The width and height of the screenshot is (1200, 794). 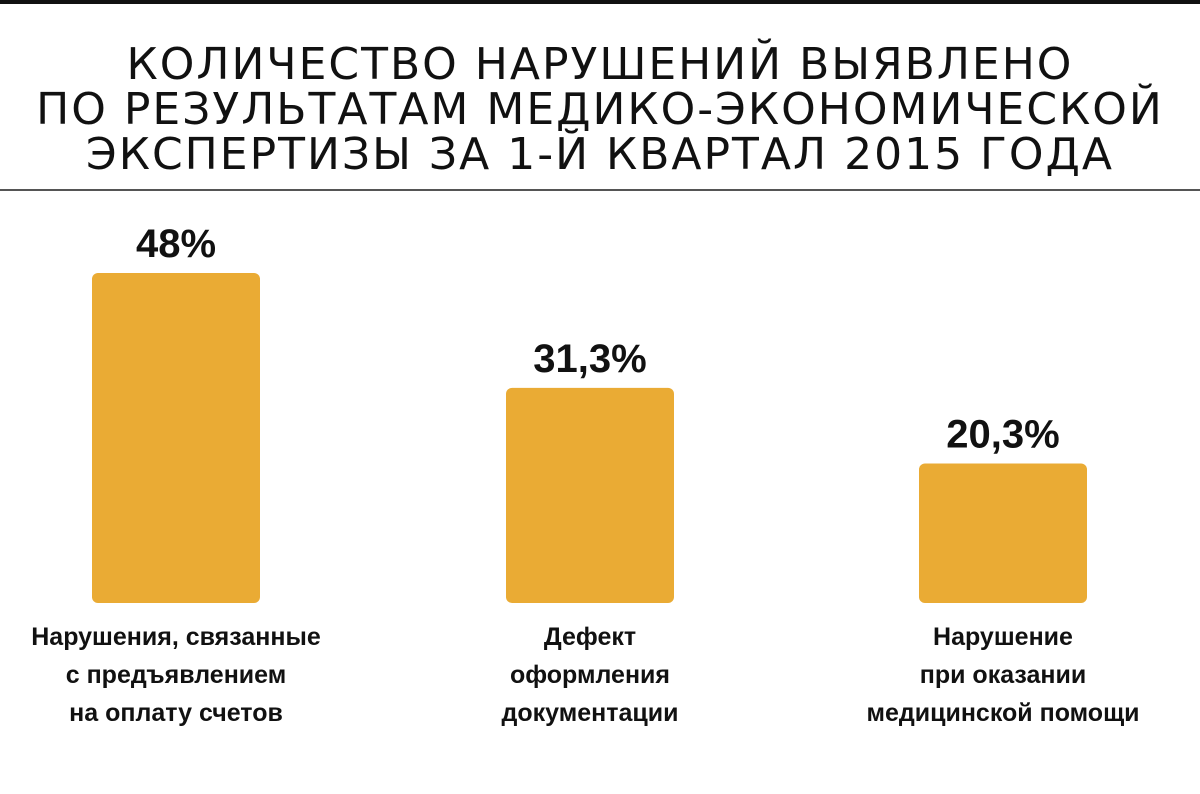 I want to click on category-label-line: документации, so click(x=590, y=713).